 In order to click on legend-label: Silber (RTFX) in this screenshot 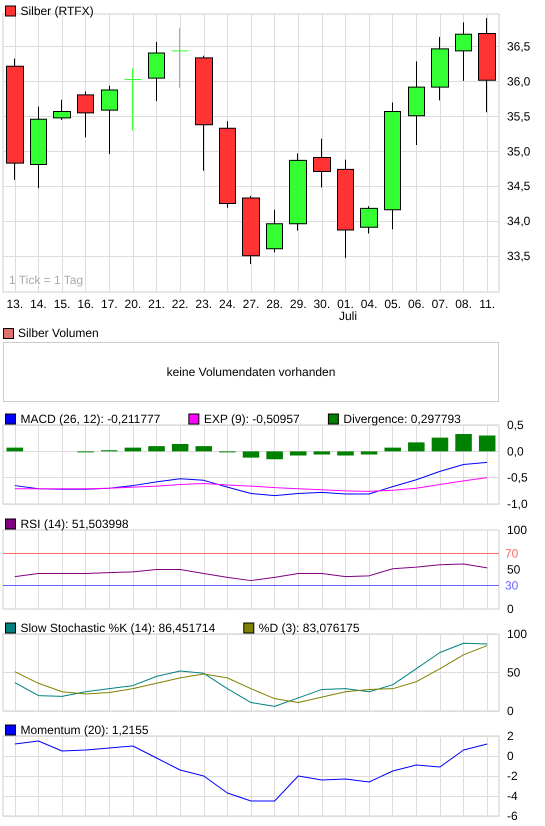, I will do `click(57, 11)`.